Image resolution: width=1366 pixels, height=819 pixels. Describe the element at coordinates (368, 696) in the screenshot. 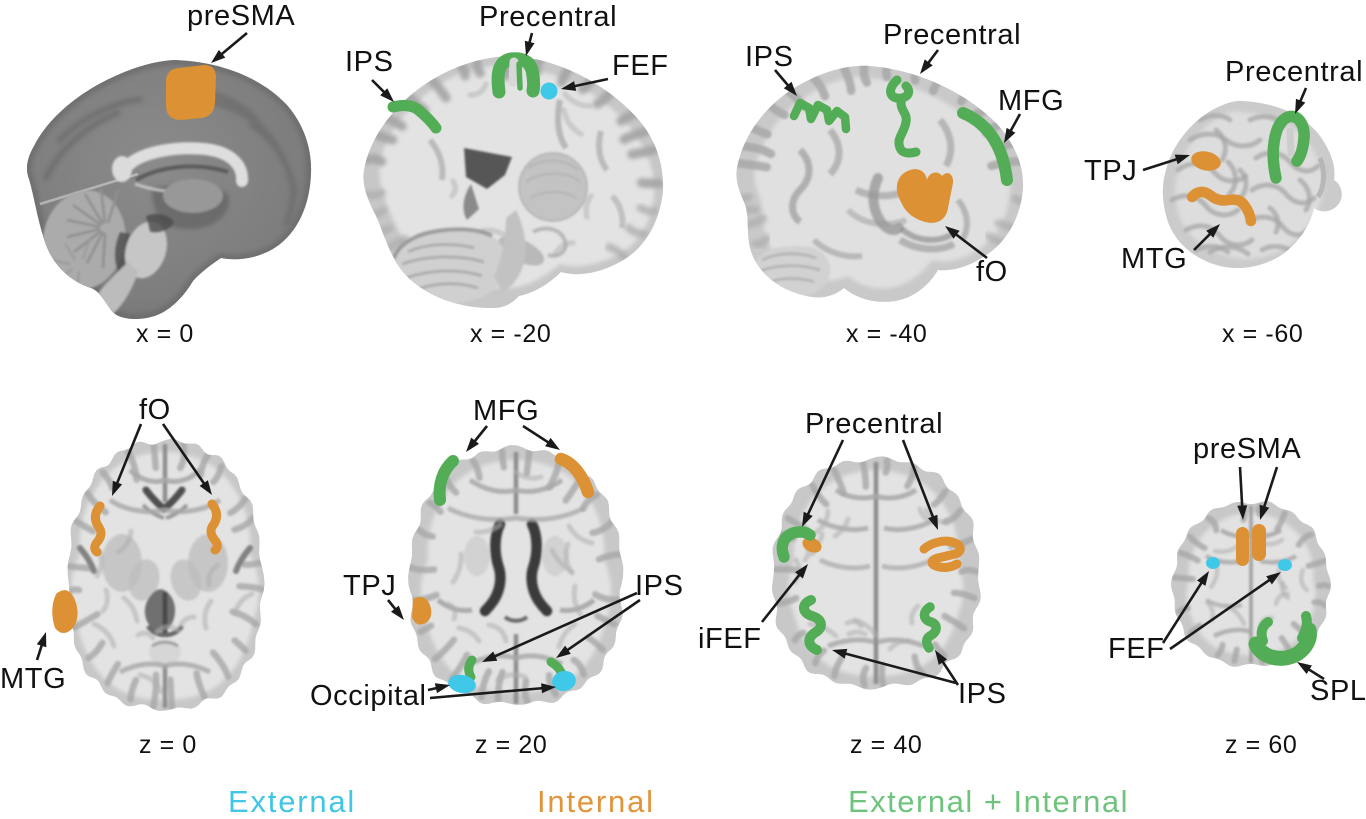

I see `svg-text: Occipital` at that location.